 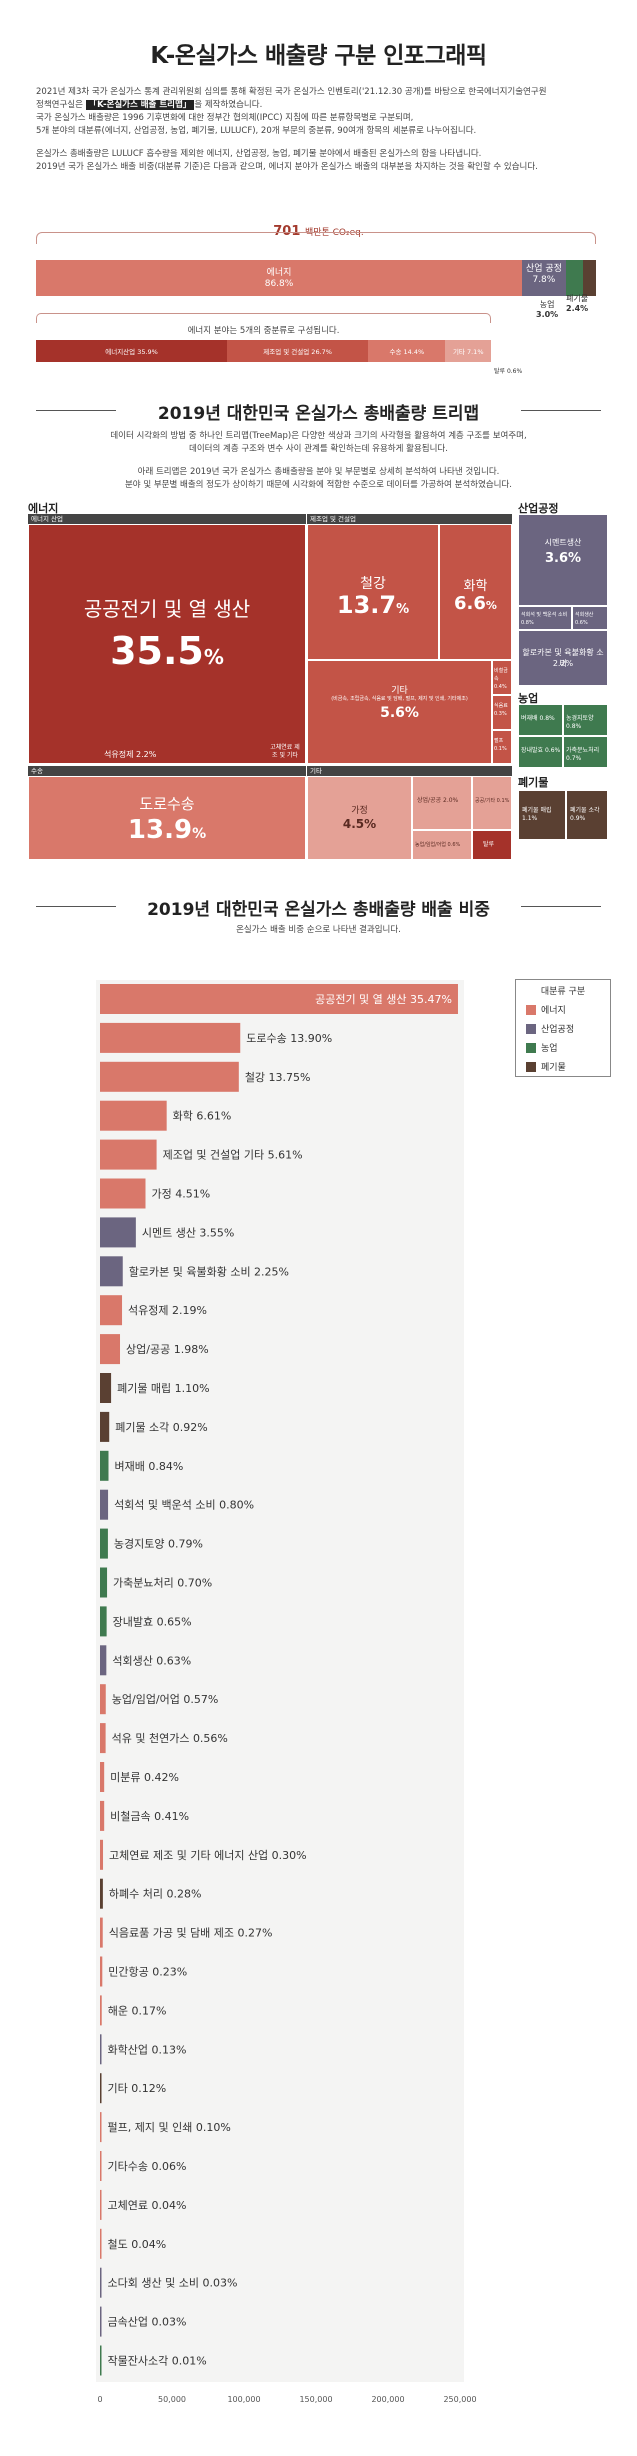 I want to click on bar-label: 기타수송 0.06%, so click(x=147, y=2166).